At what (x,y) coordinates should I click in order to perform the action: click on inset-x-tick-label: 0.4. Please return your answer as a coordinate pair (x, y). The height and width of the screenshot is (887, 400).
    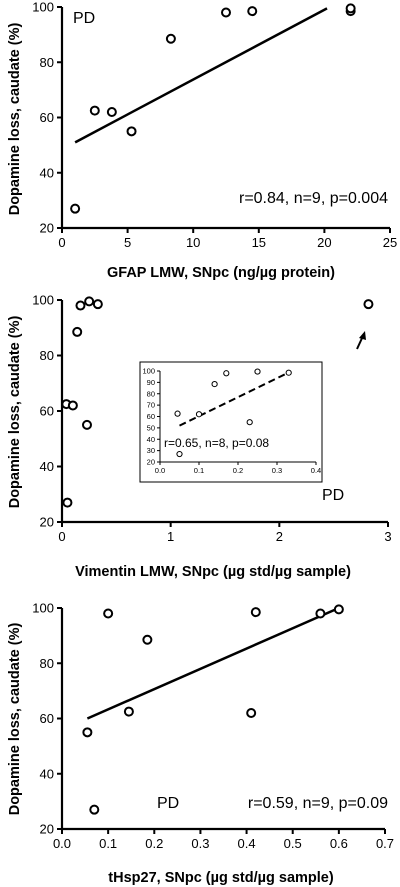
    Looking at the image, I should click on (316, 470).